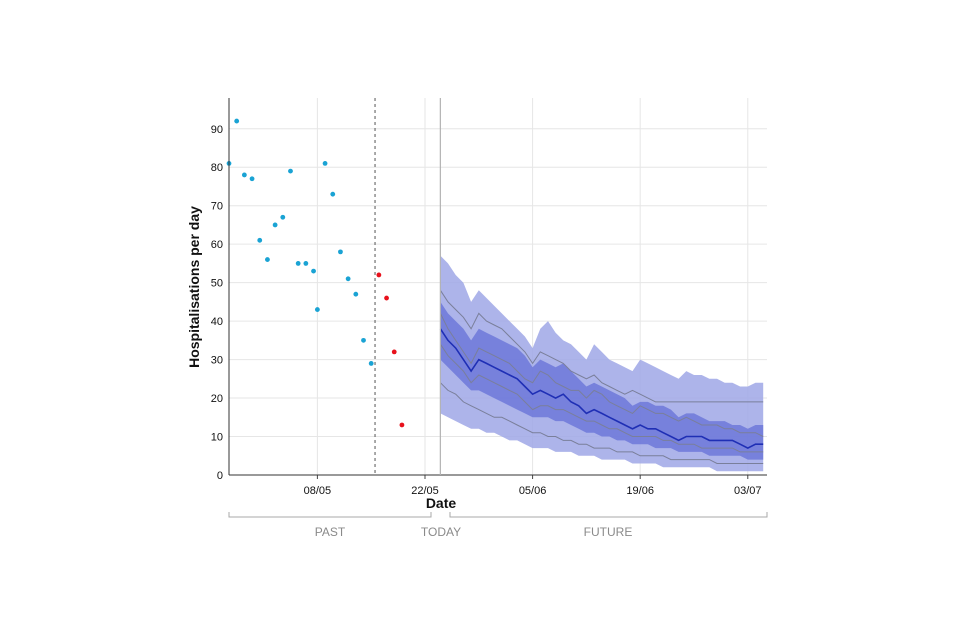 The width and height of the screenshot is (960, 640). Describe the element at coordinates (217, 168) in the screenshot. I see `y-tick-label: 80` at that location.